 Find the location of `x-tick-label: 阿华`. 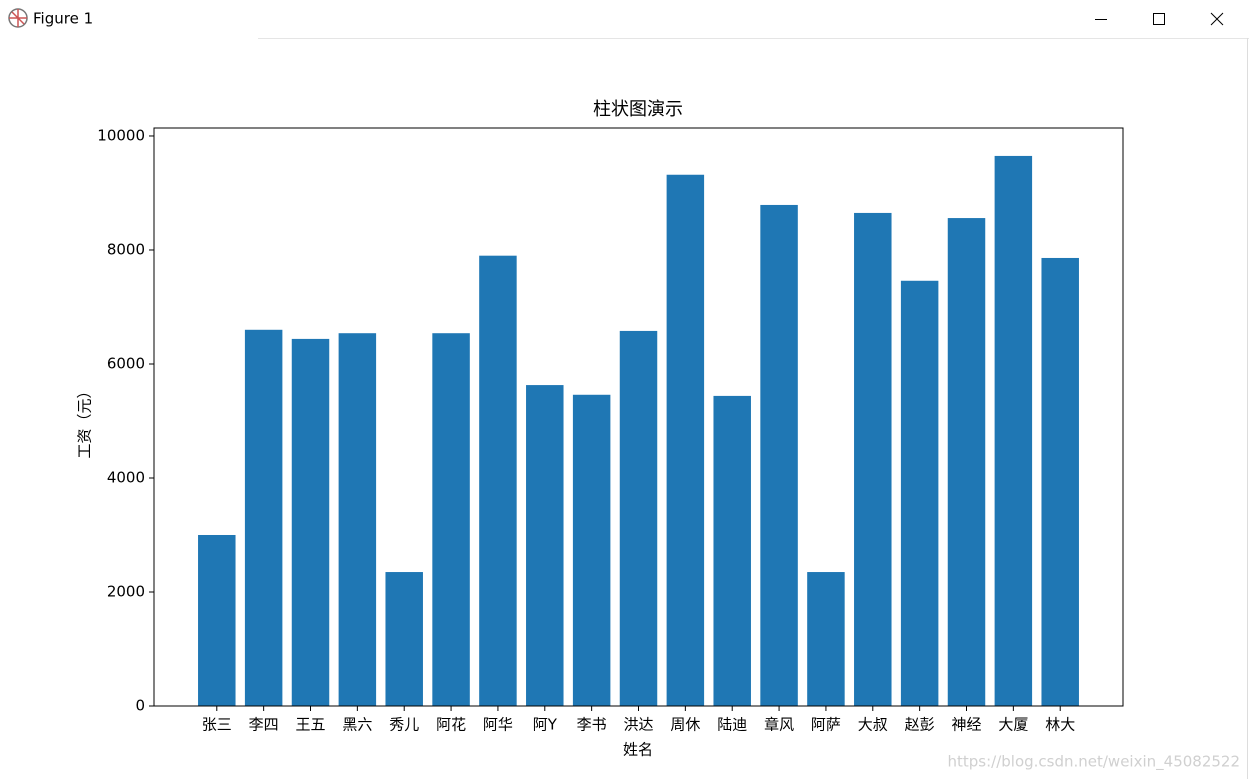

x-tick-label: 阿华 is located at coordinates (498, 725).